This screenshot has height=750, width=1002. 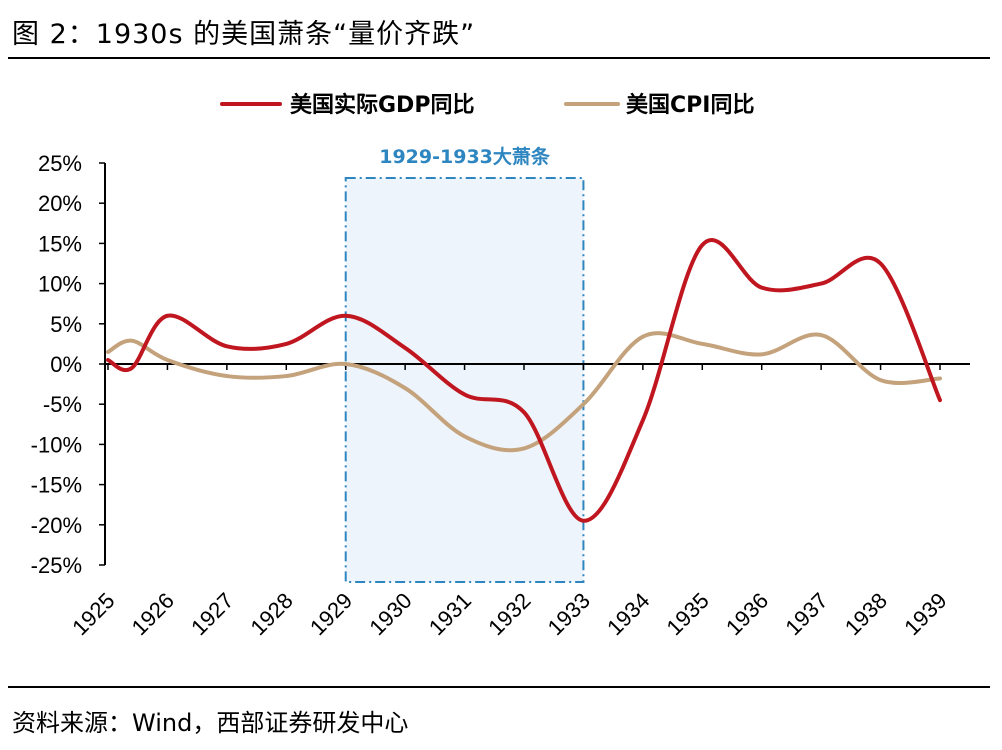 I want to click on y-tick-label: -25%, so click(x=56, y=565).